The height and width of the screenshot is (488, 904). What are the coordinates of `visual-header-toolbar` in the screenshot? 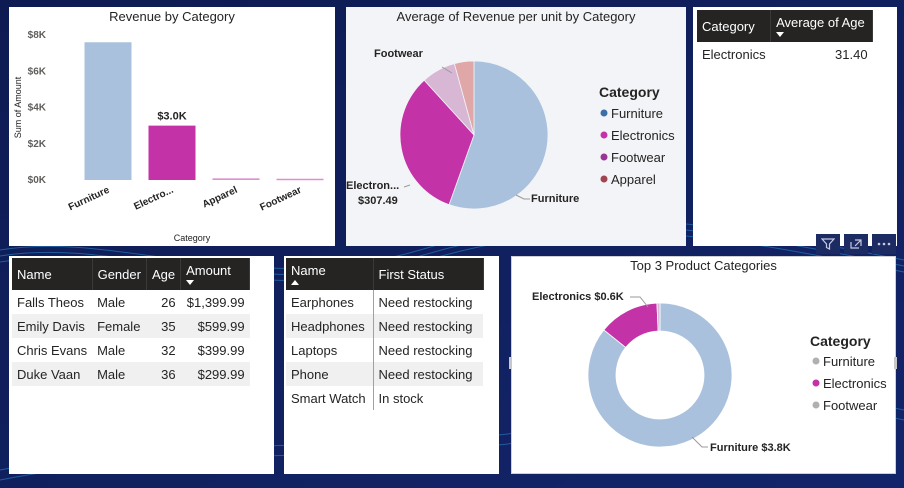 It's located at (856, 244).